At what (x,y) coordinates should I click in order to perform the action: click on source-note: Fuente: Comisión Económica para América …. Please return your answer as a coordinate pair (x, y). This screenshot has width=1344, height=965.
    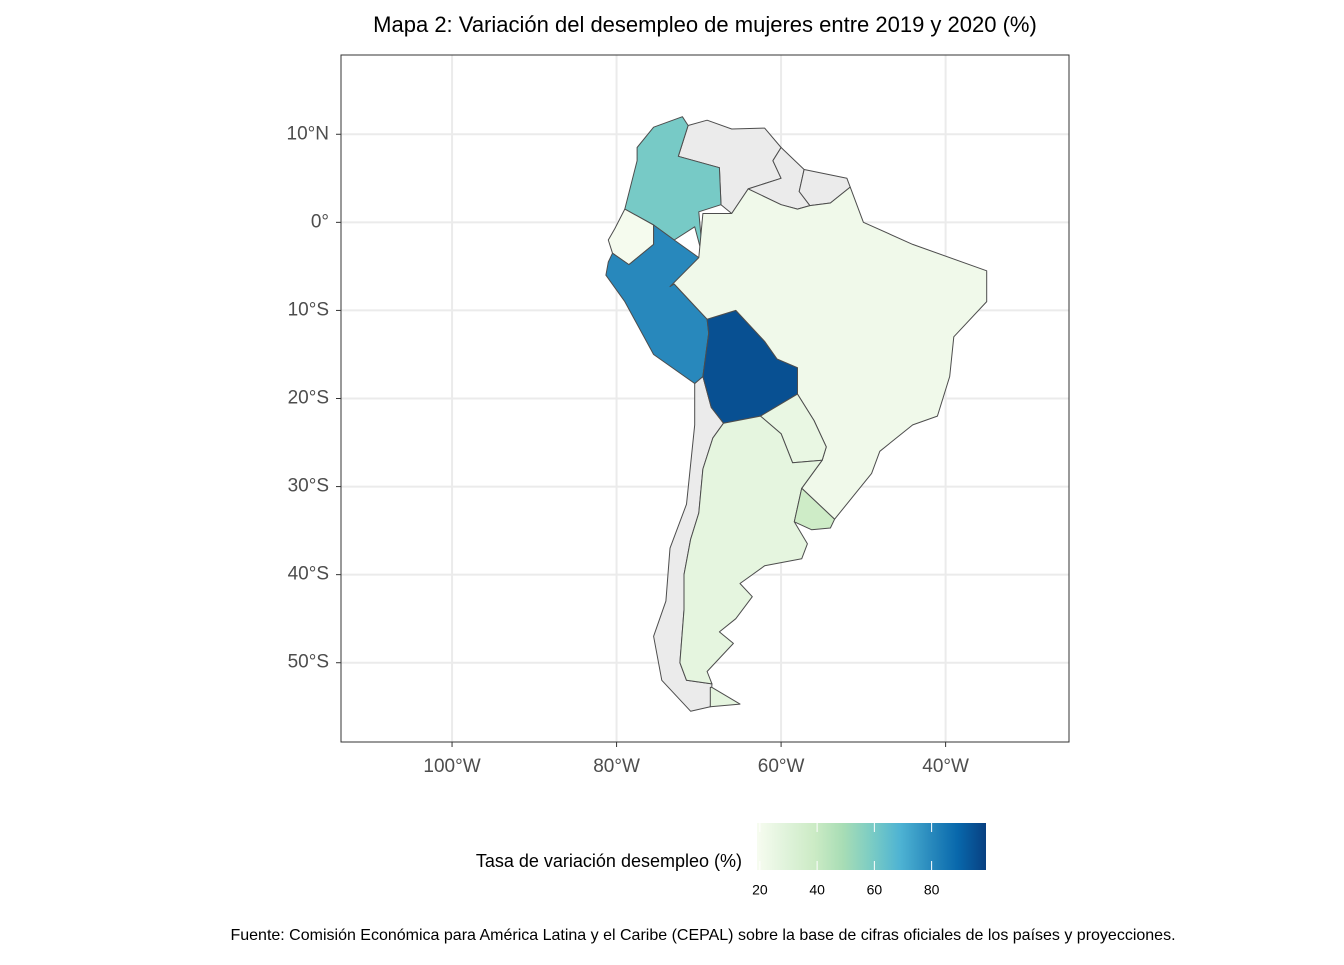
    Looking at the image, I should click on (702, 935).